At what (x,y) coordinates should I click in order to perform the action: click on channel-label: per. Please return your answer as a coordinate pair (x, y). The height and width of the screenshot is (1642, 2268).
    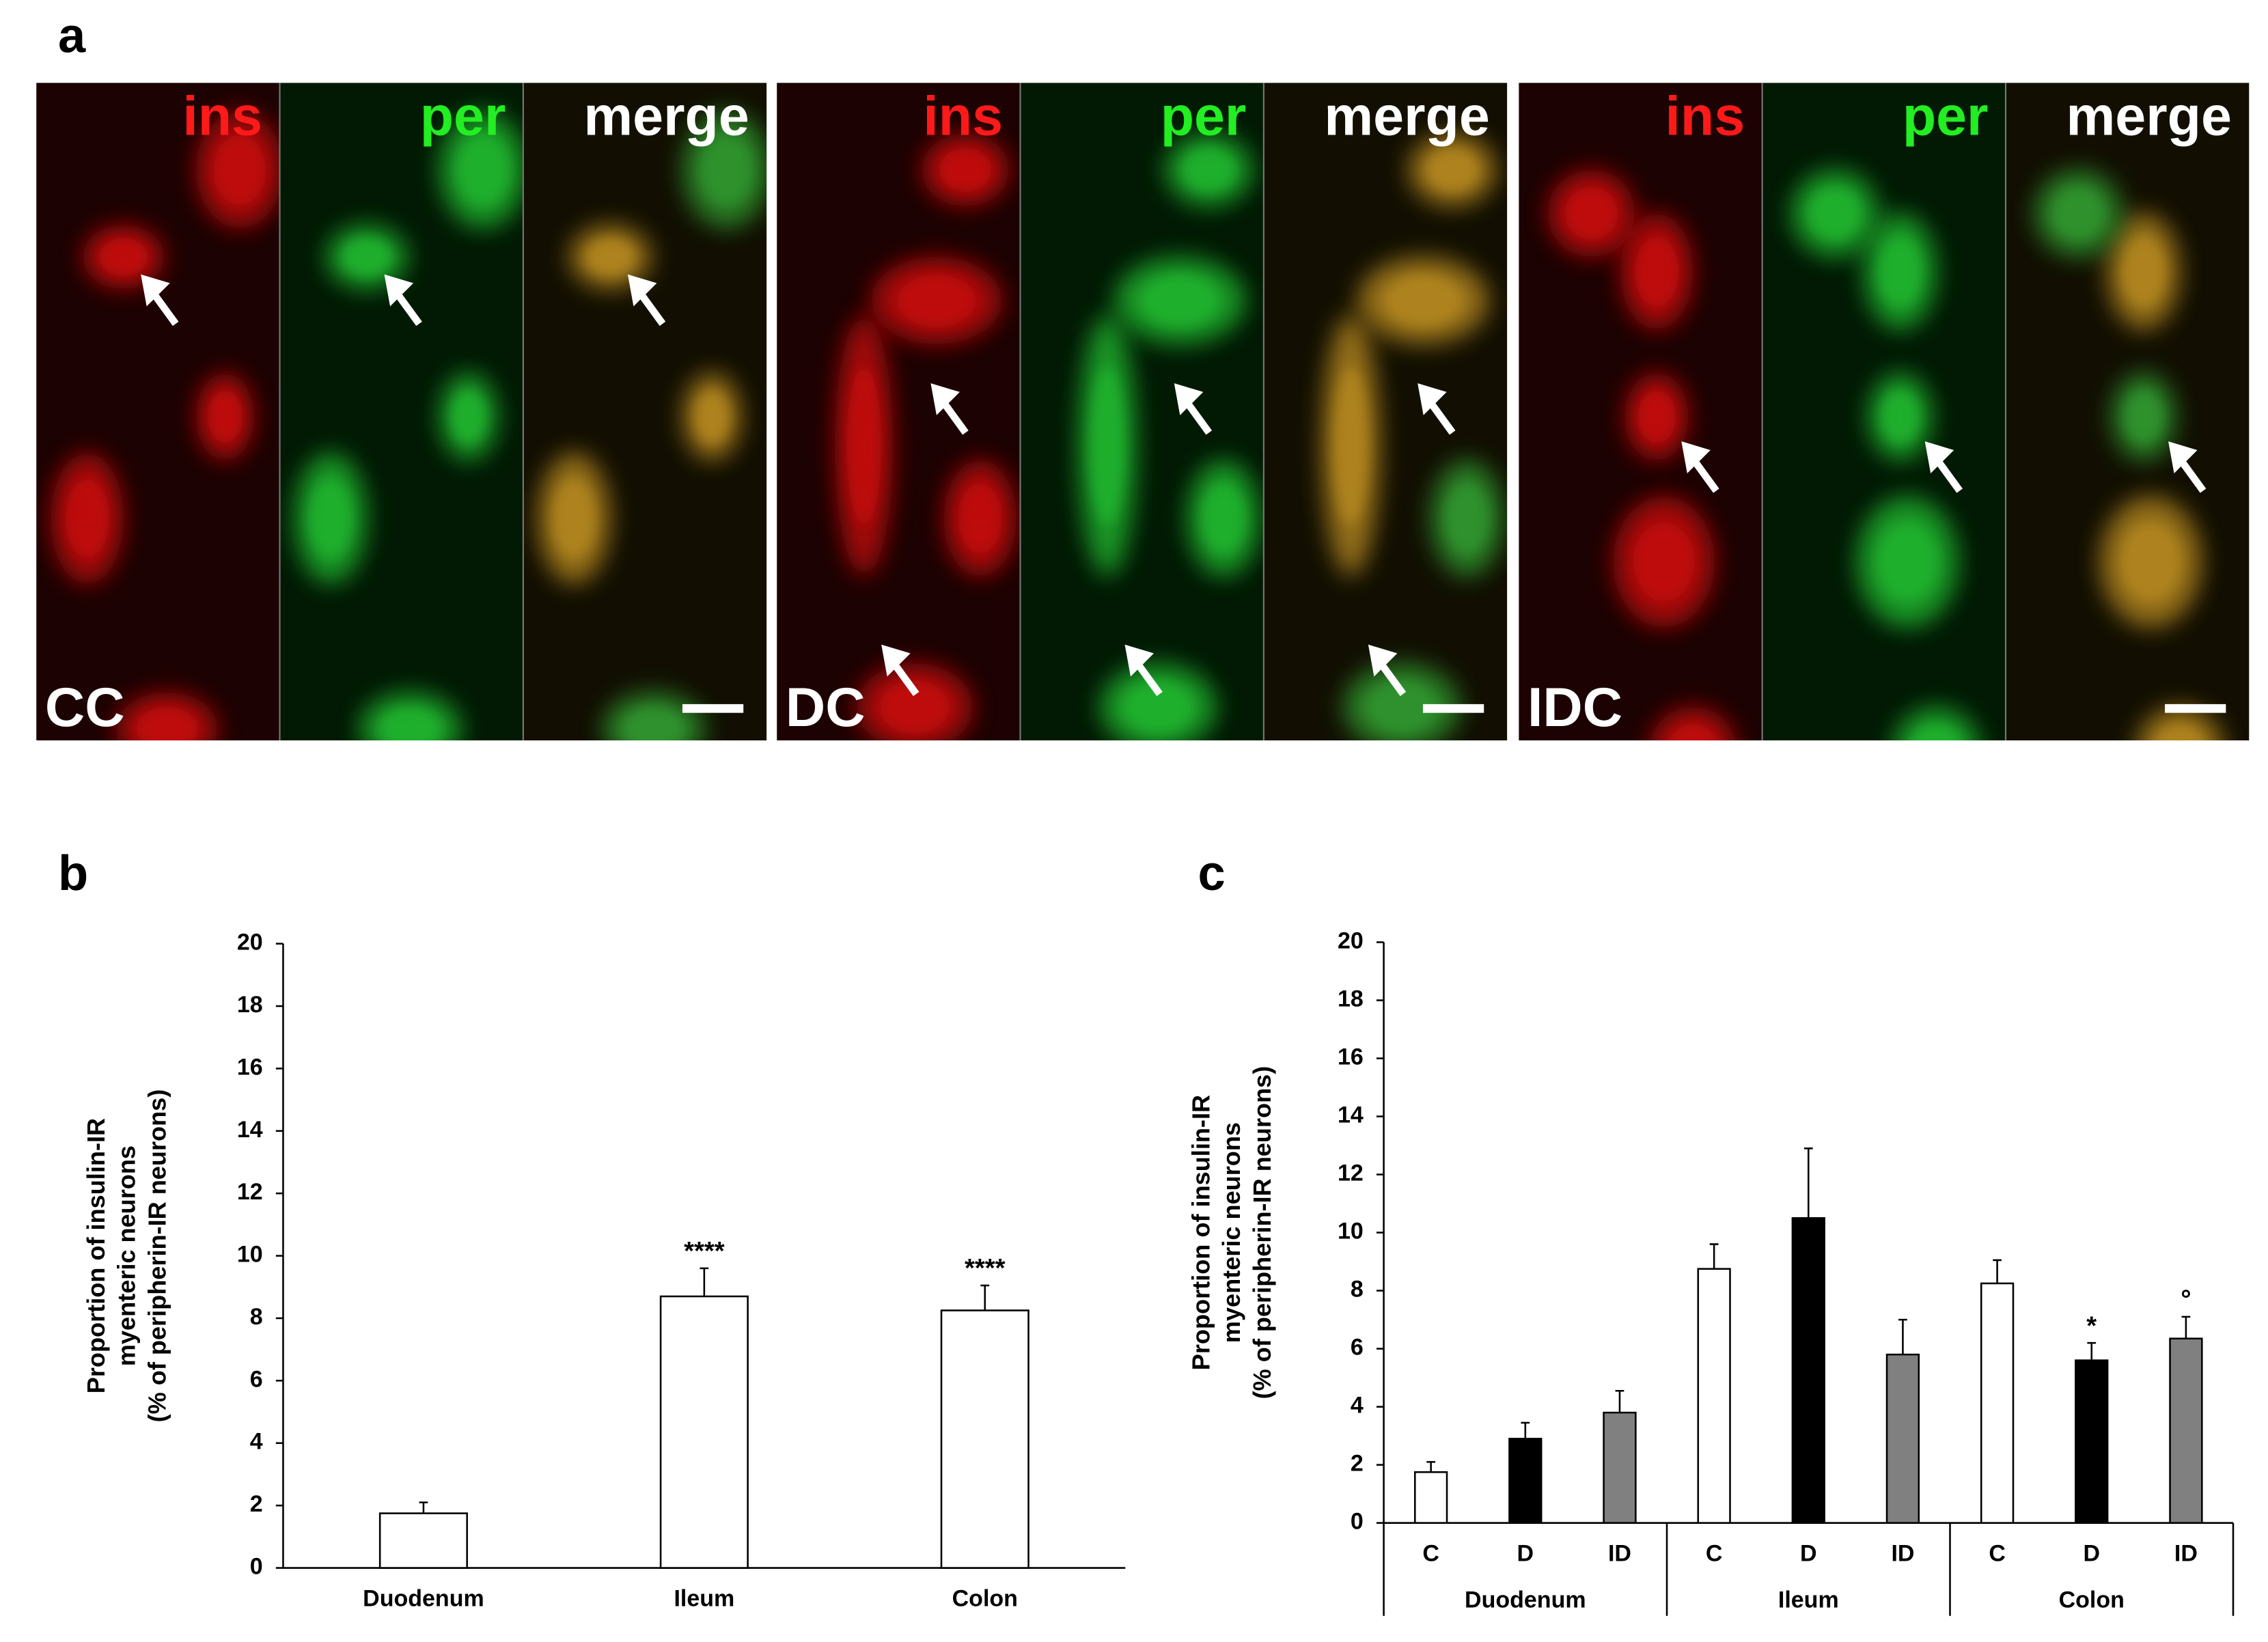
    Looking at the image, I should click on (463, 117).